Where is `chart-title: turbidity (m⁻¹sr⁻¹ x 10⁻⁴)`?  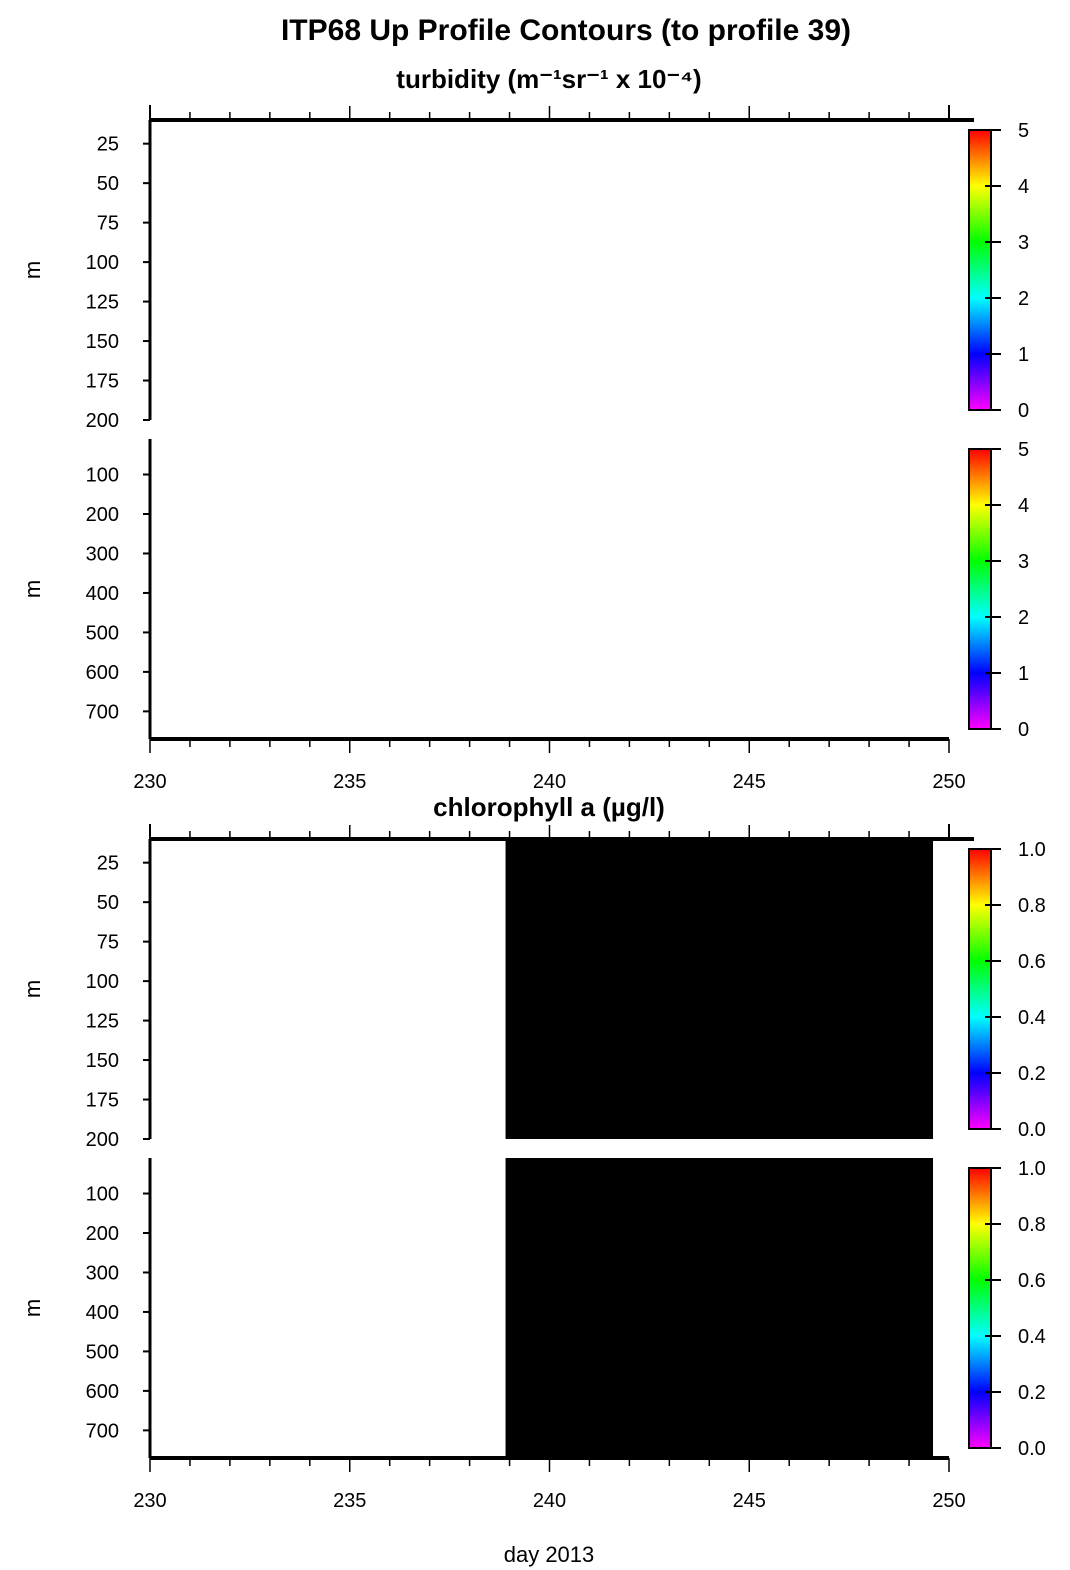 chart-title: turbidity (m⁻¹sr⁻¹ x 10⁻⁴) is located at coordinates (548, 79).